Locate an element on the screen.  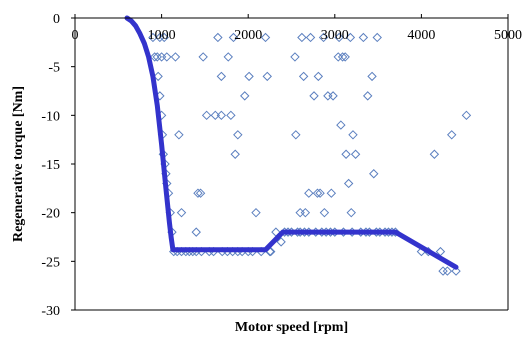
y-tick-label: -20 is located at coordinates (50, 214).